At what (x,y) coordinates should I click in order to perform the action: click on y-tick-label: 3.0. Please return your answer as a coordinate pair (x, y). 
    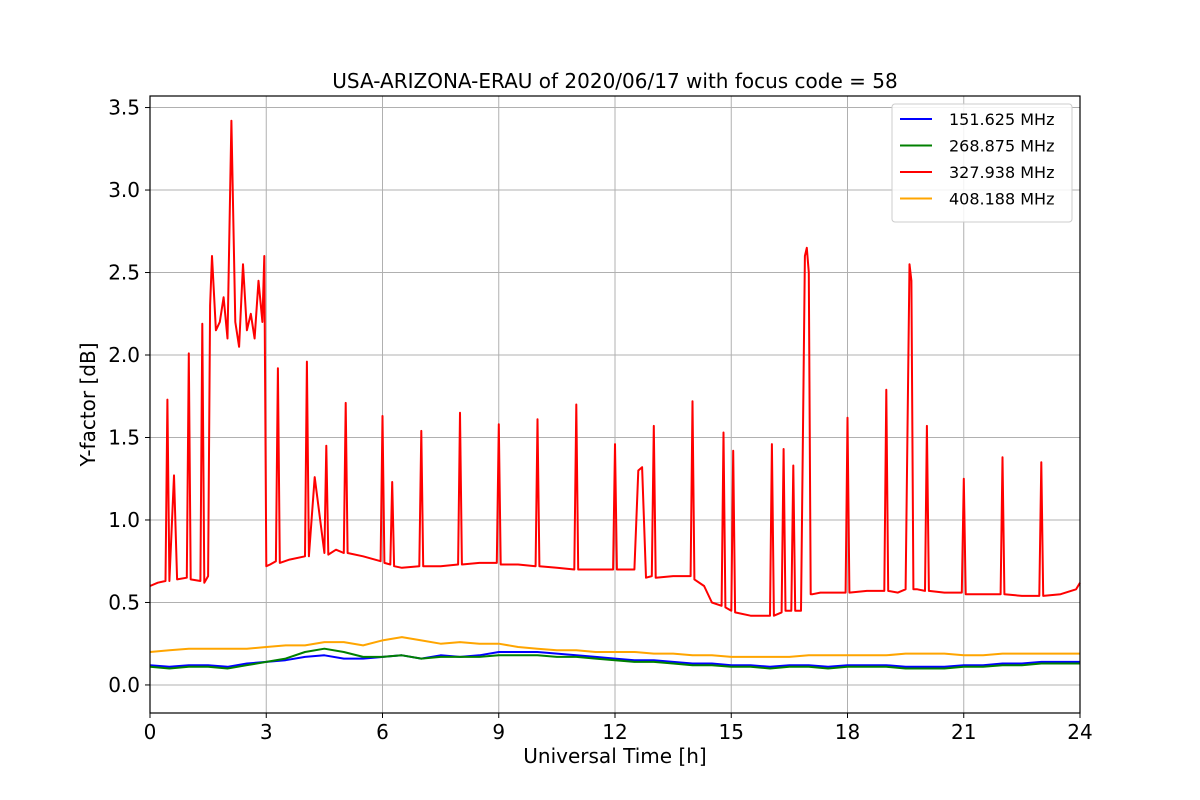
    Looking at the image, I should click on (124, 190).